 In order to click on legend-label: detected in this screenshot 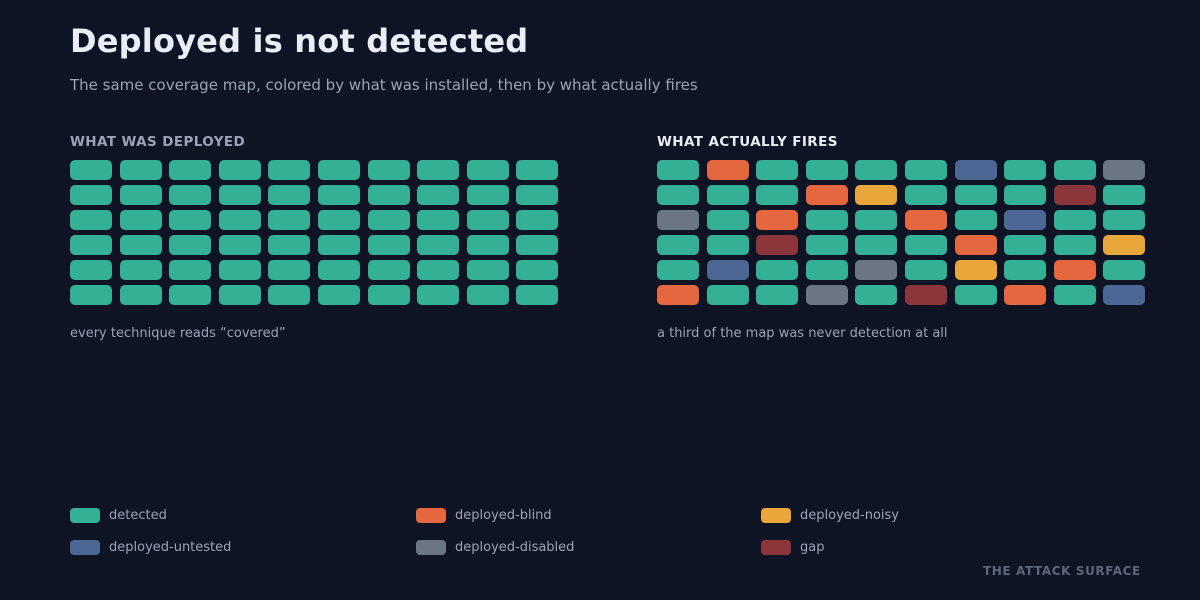, I will do `click(138, 515)`.